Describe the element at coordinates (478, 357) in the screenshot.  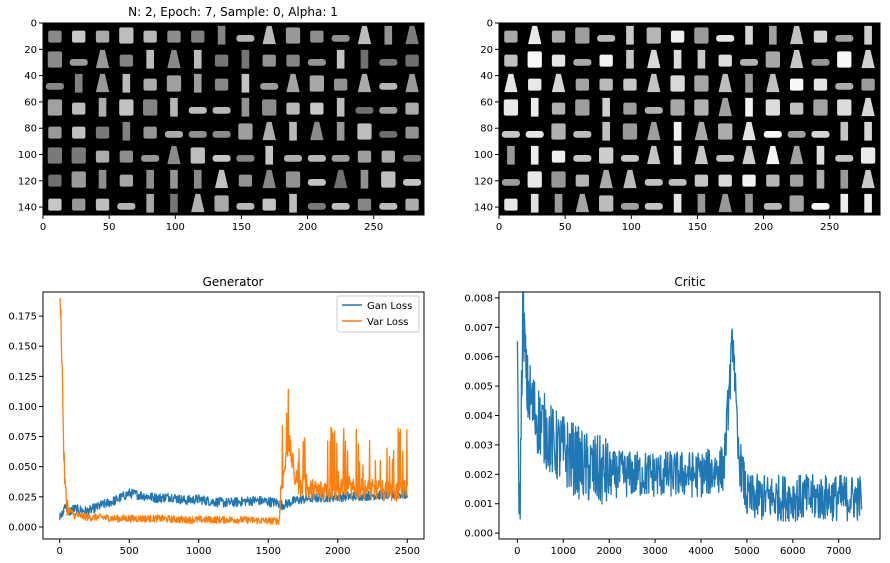
I see `y-tick-label: 0.006` at that location.